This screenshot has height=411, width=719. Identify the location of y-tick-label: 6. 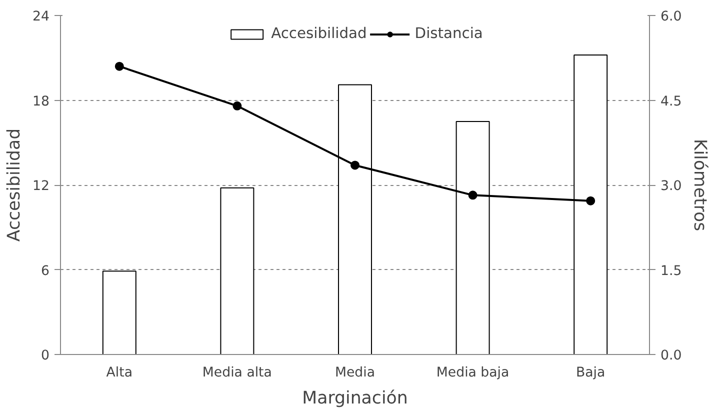
(45, 271).